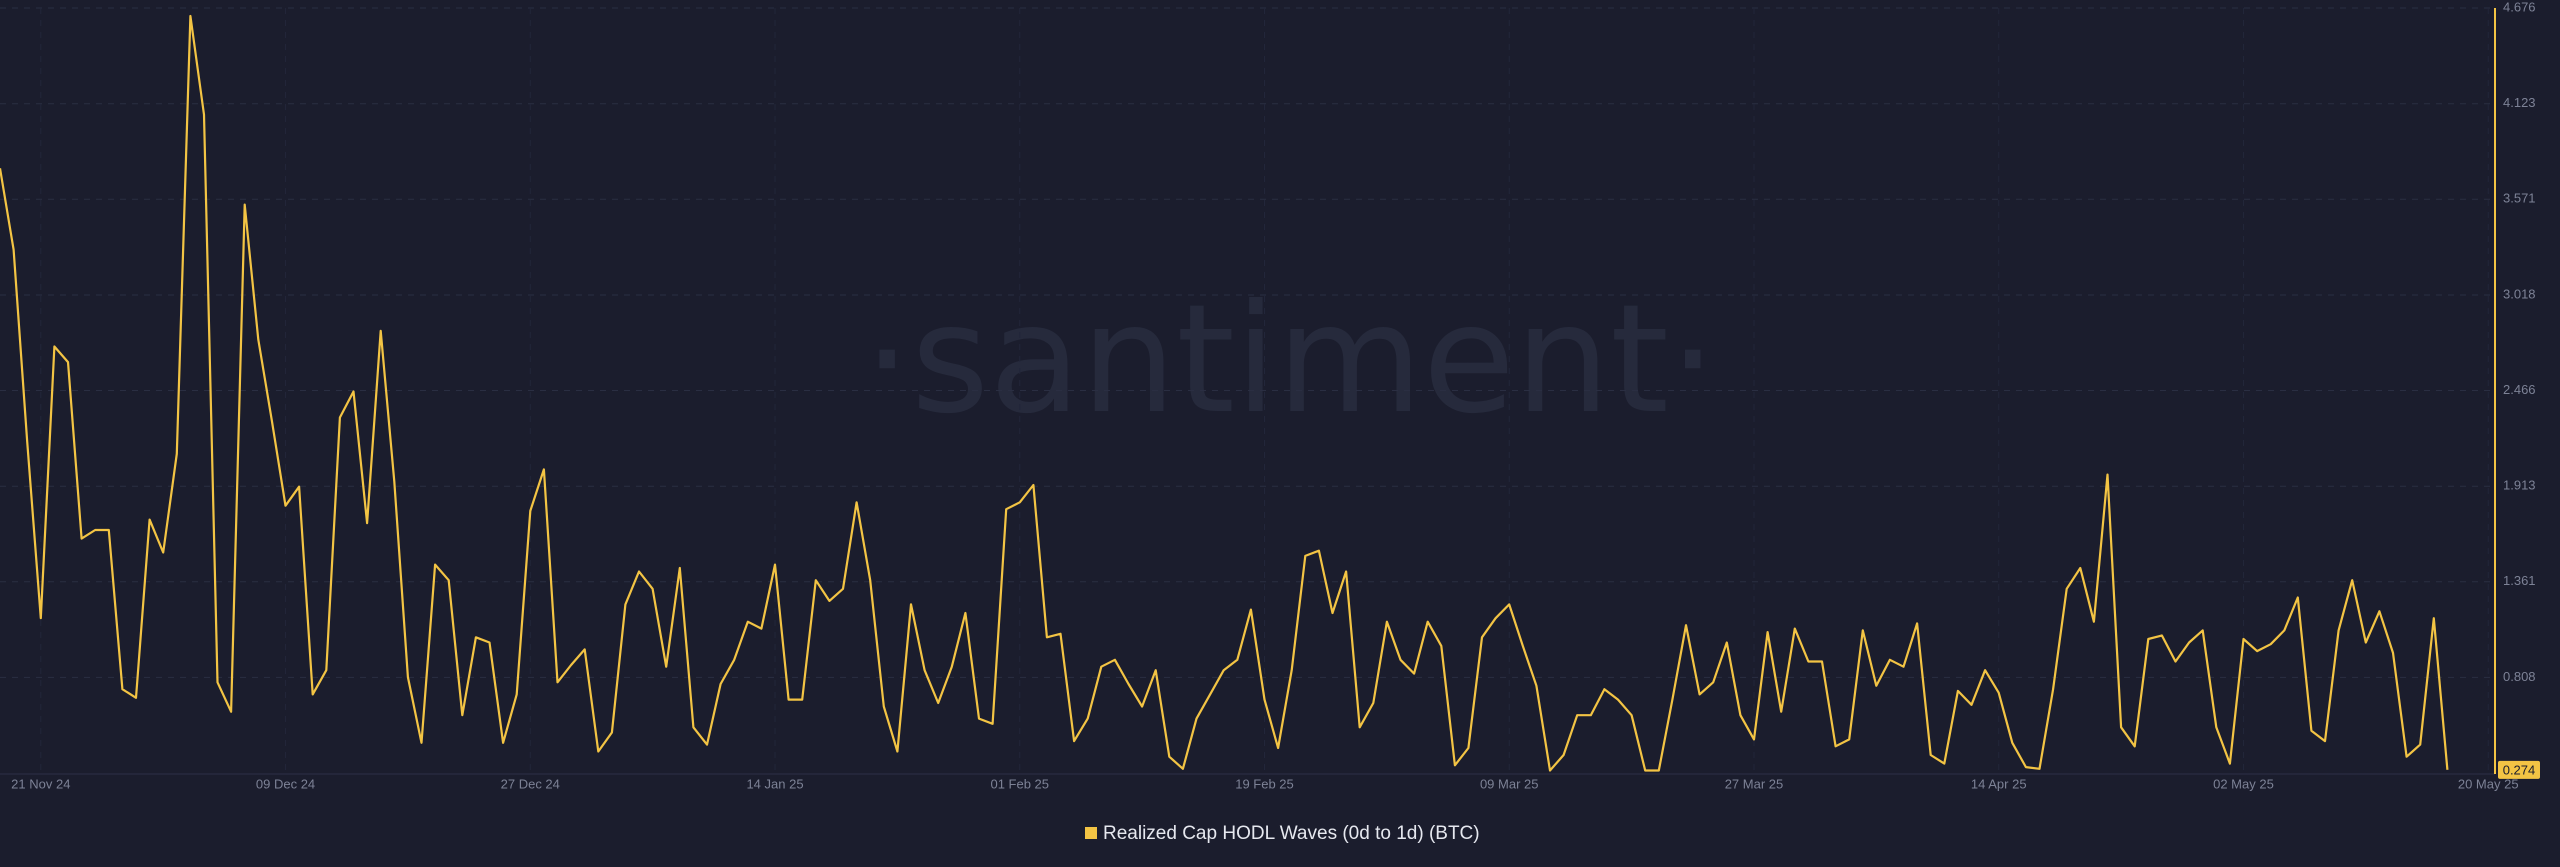 This screenshot has width=2560, height=867. I want to click on x-tick-label: 14 Jan 25, so click(774, 783).